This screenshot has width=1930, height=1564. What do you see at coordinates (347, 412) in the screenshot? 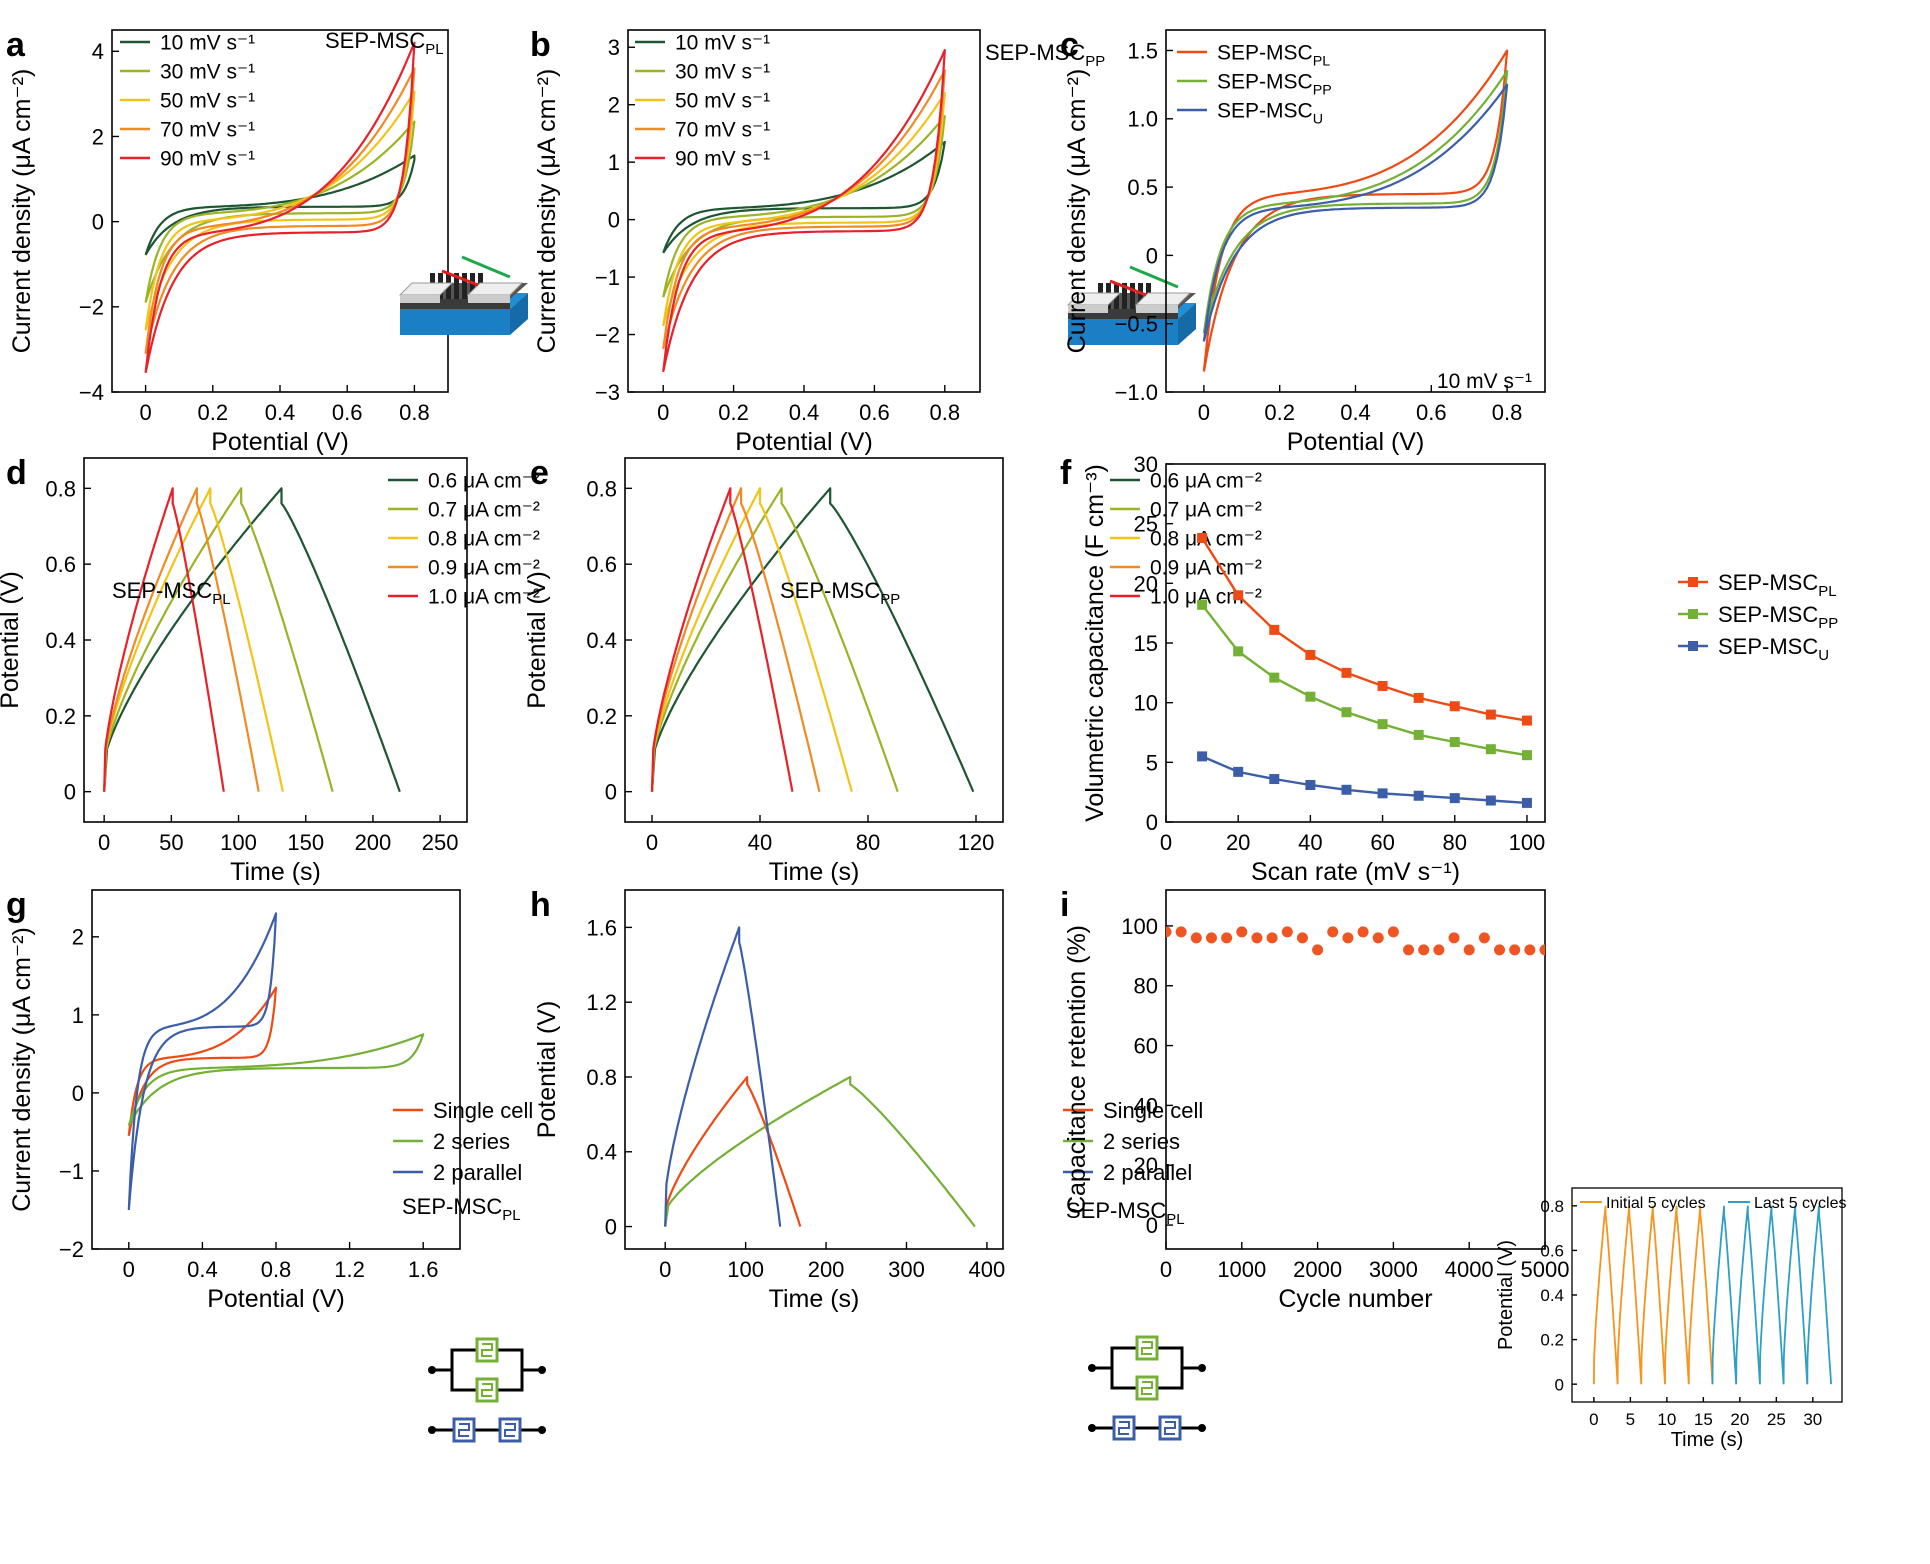
I see `x-tick-label: 0.6` at bounding box center [347, 412].